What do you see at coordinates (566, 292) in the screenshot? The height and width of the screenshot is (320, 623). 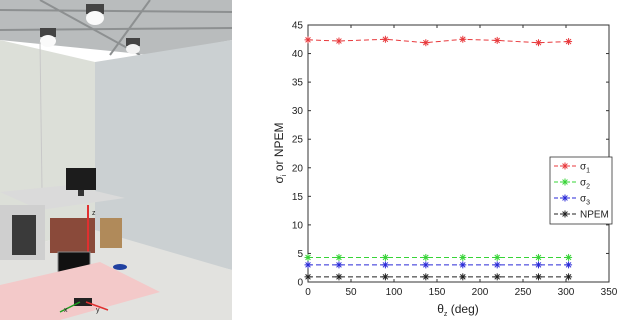 I see `x-tick-label: 300` at bounding box center [566, 292].